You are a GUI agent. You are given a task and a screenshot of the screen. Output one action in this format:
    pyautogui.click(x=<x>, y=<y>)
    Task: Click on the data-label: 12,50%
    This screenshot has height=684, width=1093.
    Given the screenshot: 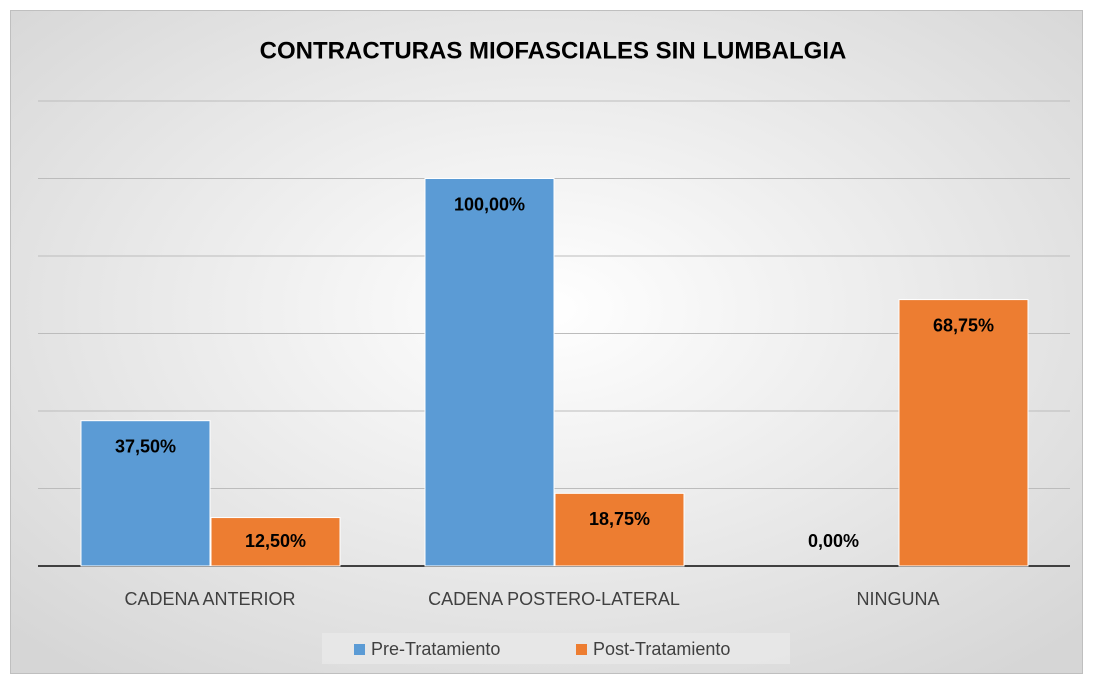 What is the action you would take?
    pyautogui.click(x=275, y=541)
    